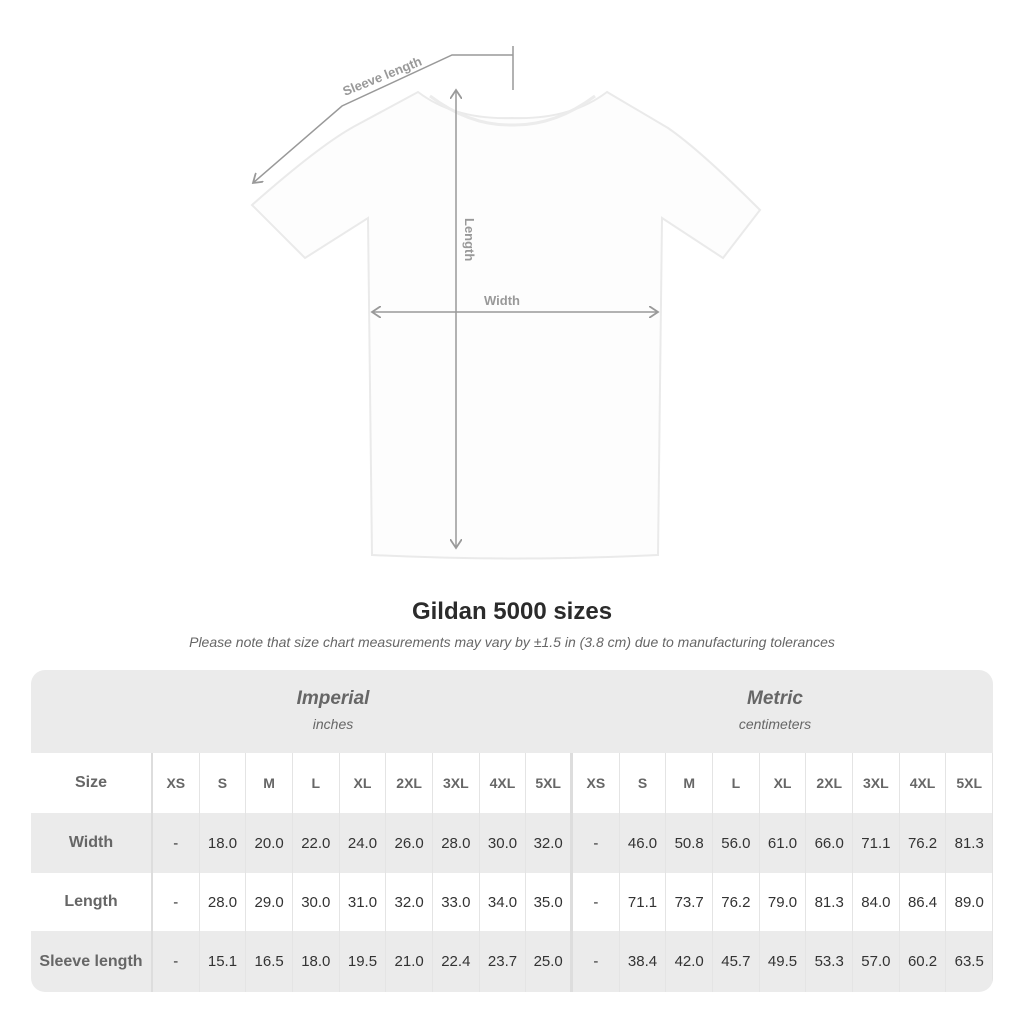 The height and width of the screenshot is (1024, 1024). I want to click on imperial-cell: 21.0, so click(409, 961).